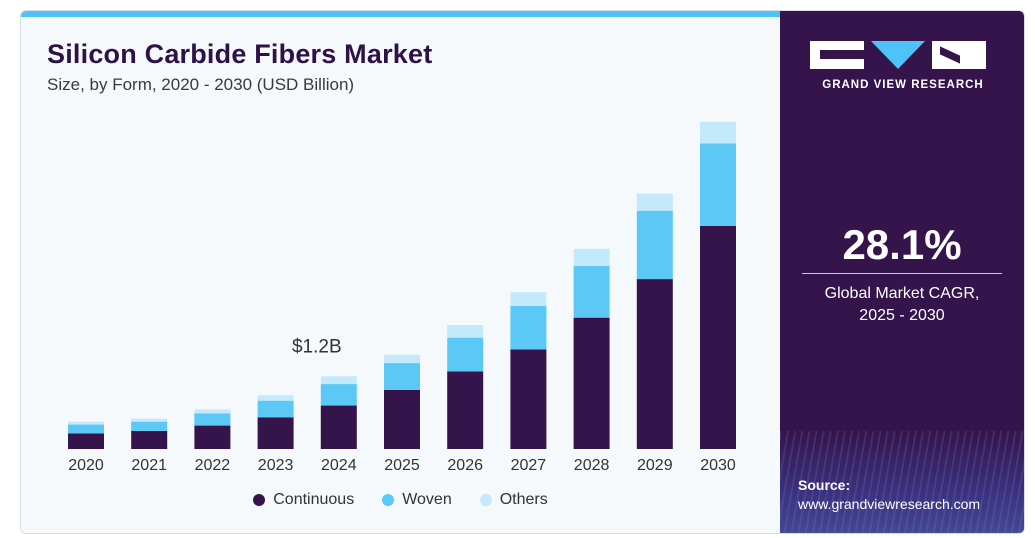  I want to click on bar-others-2020, so click(86, 423).